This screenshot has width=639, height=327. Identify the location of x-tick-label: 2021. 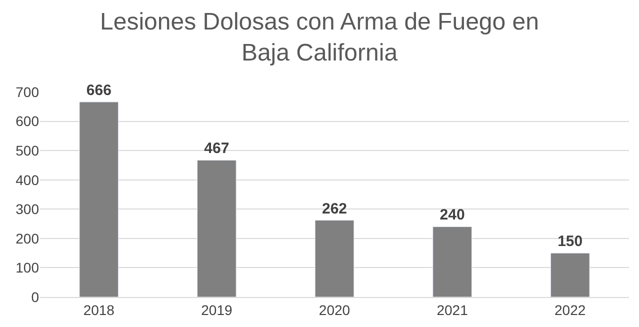
(452, 310).